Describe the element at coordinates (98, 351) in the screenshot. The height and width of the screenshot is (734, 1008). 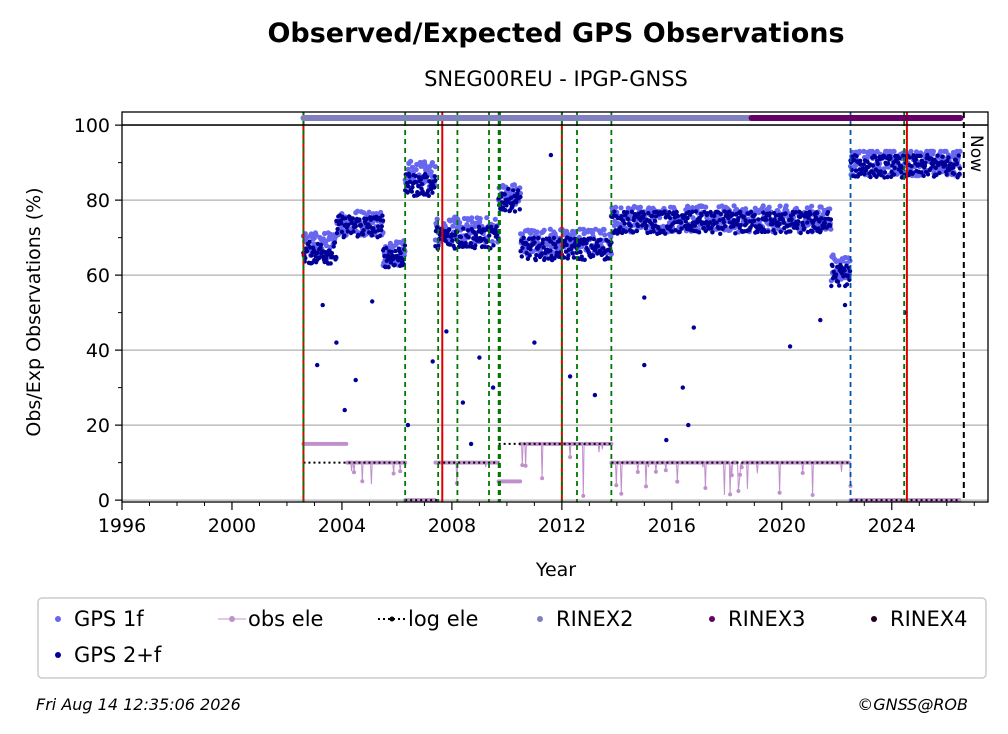
I see `y-tick-label: 40` at that location.